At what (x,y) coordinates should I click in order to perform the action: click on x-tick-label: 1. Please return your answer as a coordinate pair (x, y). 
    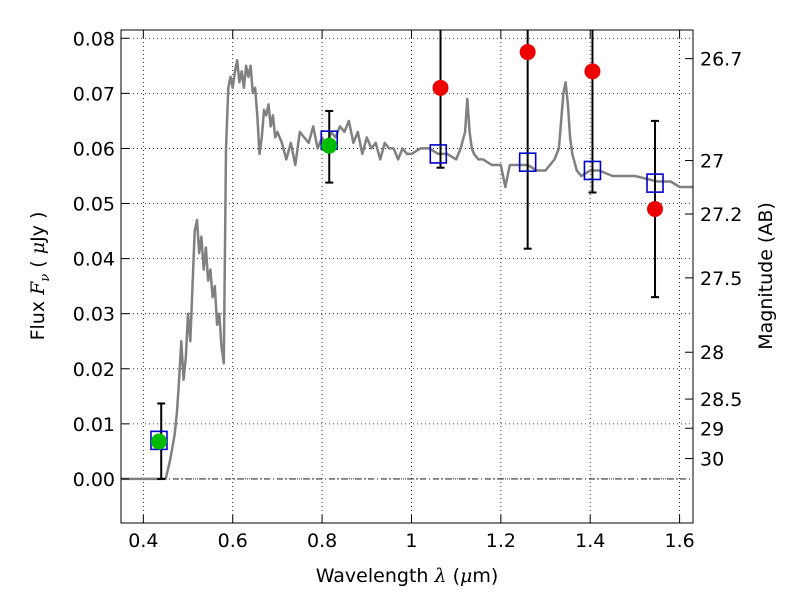
    Looking at the image, I should click on (411, 541).